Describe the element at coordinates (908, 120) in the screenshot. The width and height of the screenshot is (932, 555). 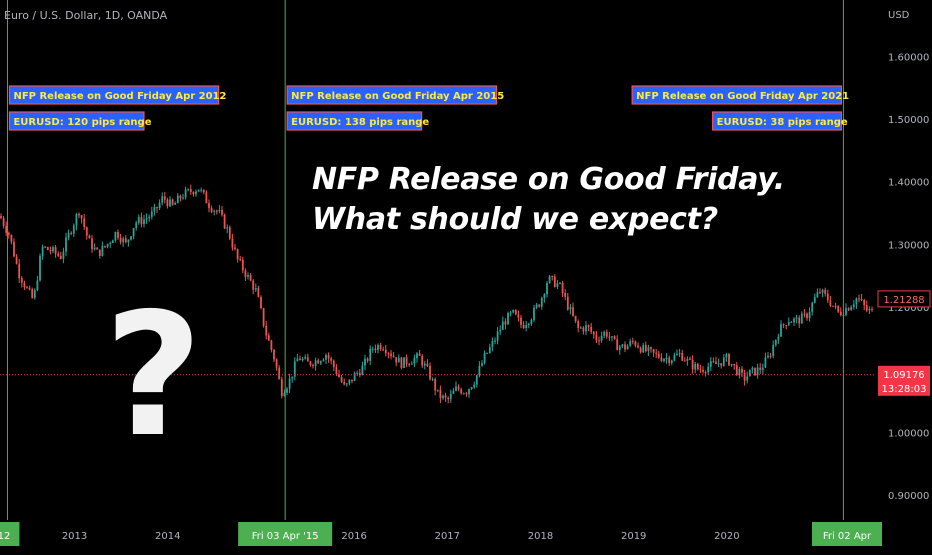
I see `price-tick-label: 1.50000` at that location.